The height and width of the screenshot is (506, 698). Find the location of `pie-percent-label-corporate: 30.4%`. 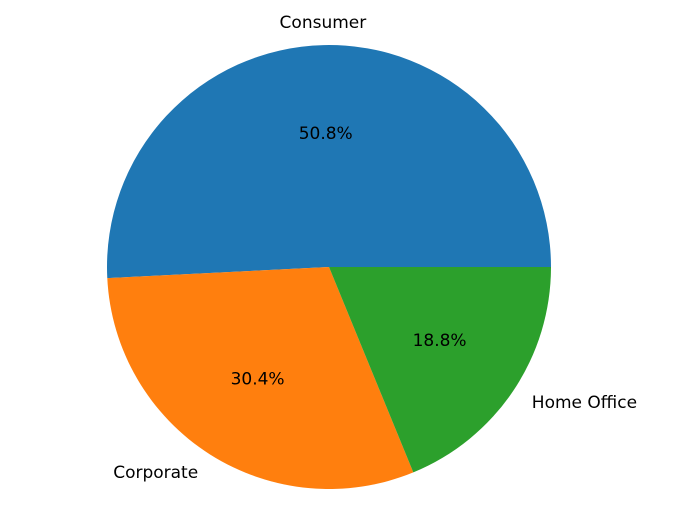

pie-percent-label-corporate: 30.4% is located at coordinates (258, 380).